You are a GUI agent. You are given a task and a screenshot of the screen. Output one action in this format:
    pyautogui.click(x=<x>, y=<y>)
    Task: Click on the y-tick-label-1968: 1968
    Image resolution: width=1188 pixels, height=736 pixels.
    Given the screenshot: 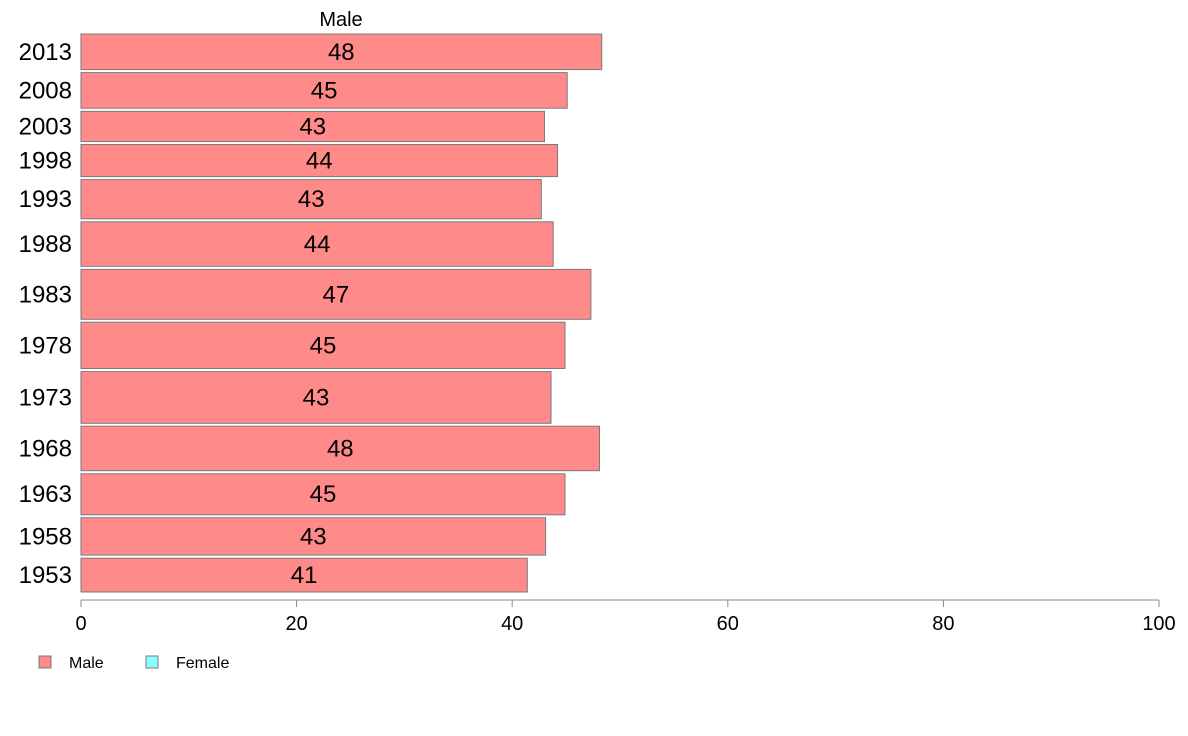 What is the action you would take?
    pyautogui.click(x=45, y=449)
    